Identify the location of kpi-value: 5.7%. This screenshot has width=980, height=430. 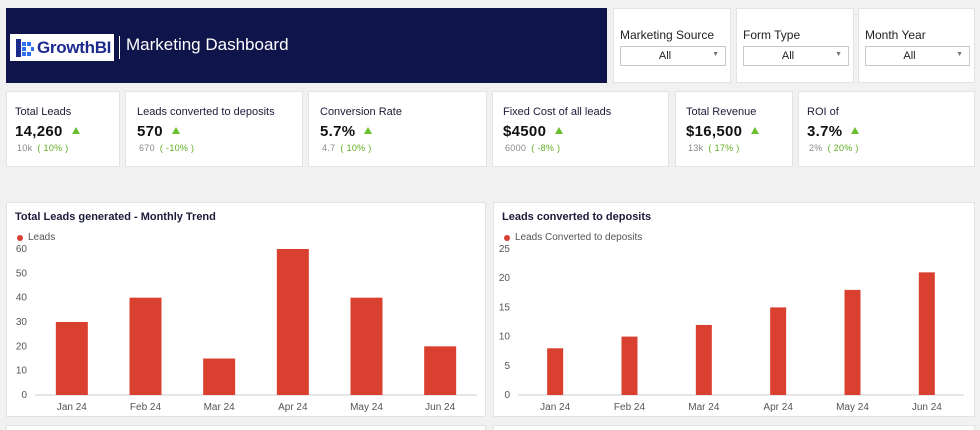
(338, 131).